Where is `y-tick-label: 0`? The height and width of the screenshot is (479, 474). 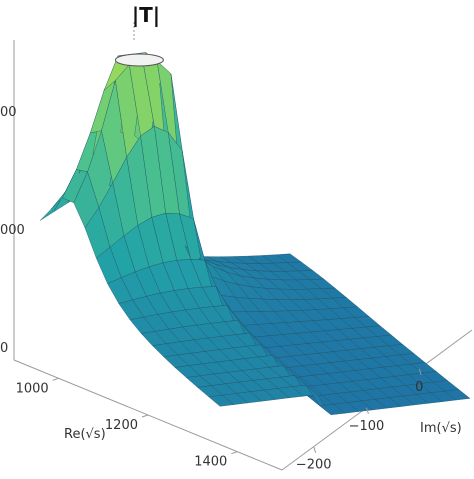
y-tick-label: 0 is located at coordinates (419, 387).